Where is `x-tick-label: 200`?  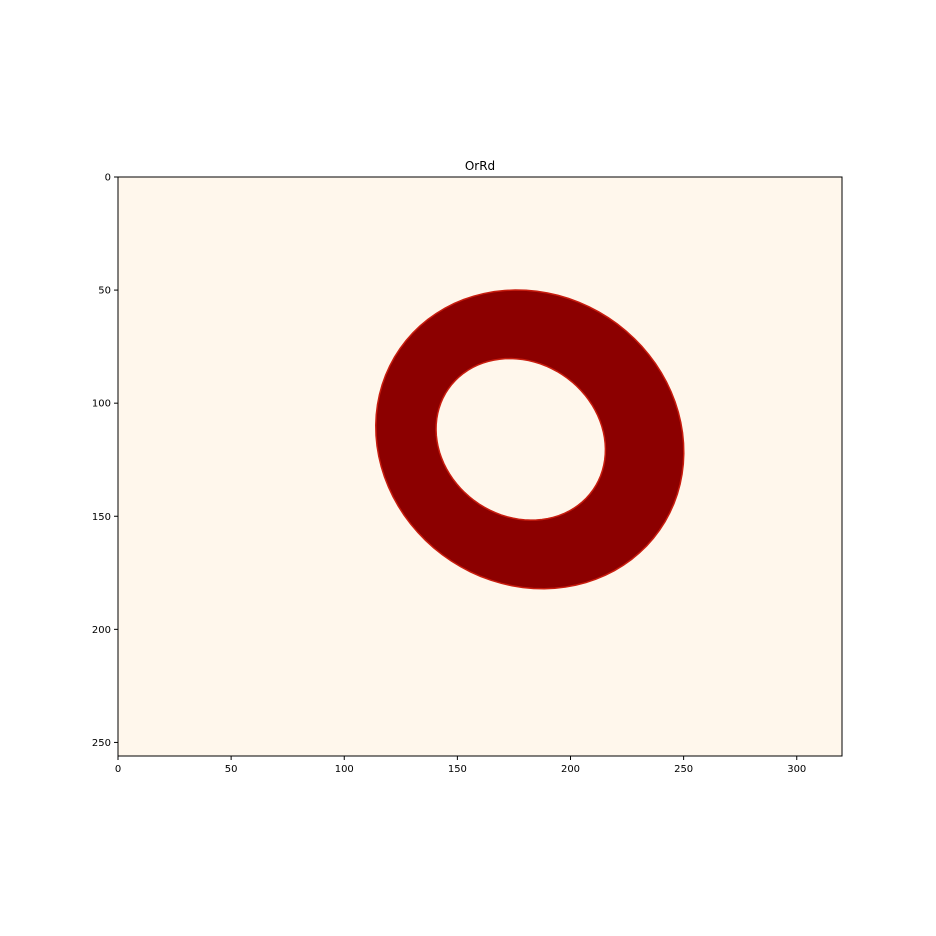
x-tick-label: 200 is located at coordinates (570, 769).